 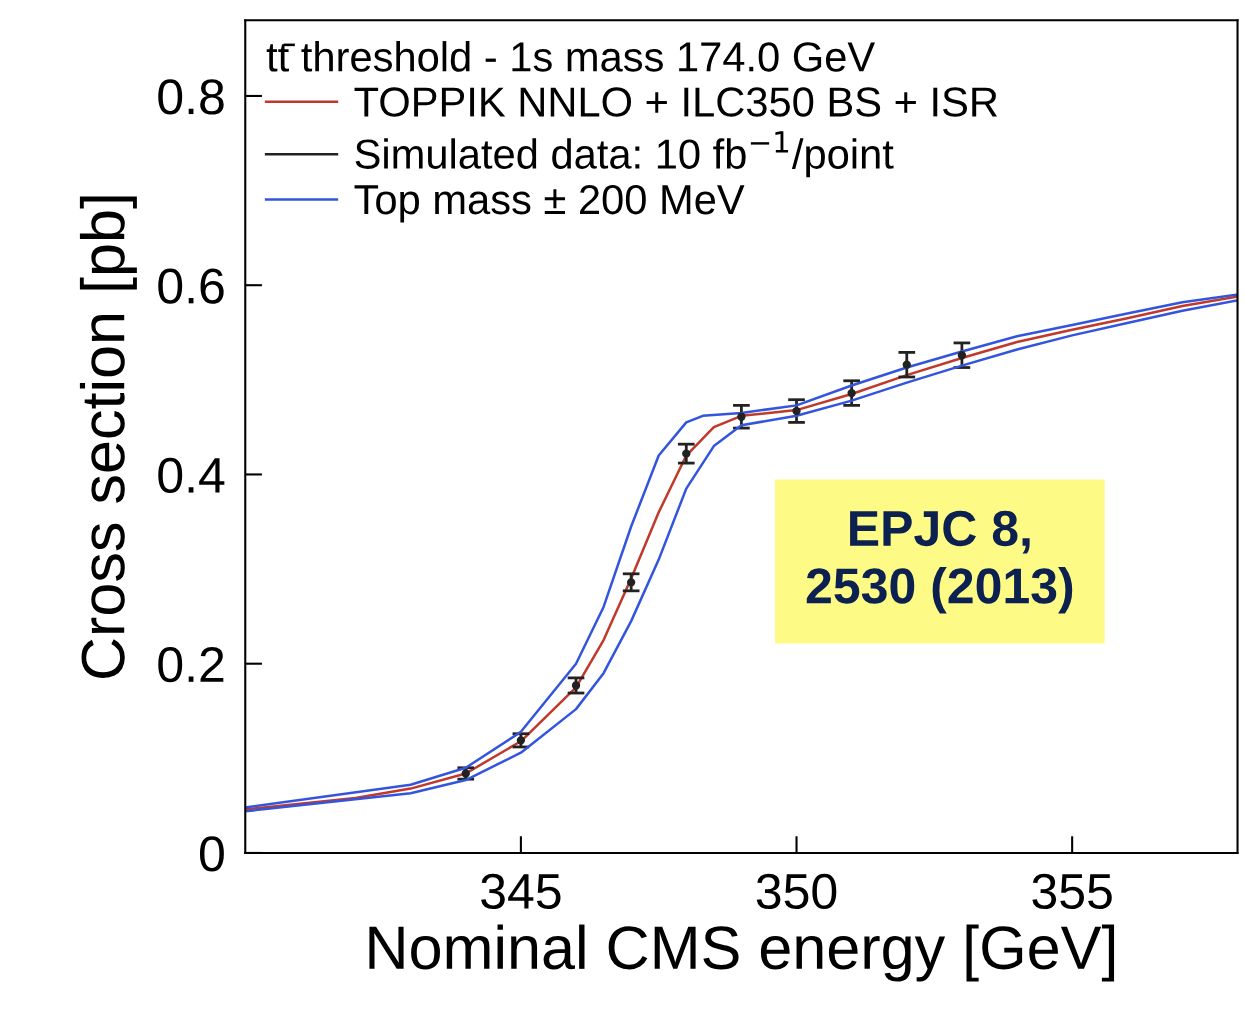 I want to click on legend-label: Simulated data: 10 fb$^{−1}$/point, so click(x=624, y=154).